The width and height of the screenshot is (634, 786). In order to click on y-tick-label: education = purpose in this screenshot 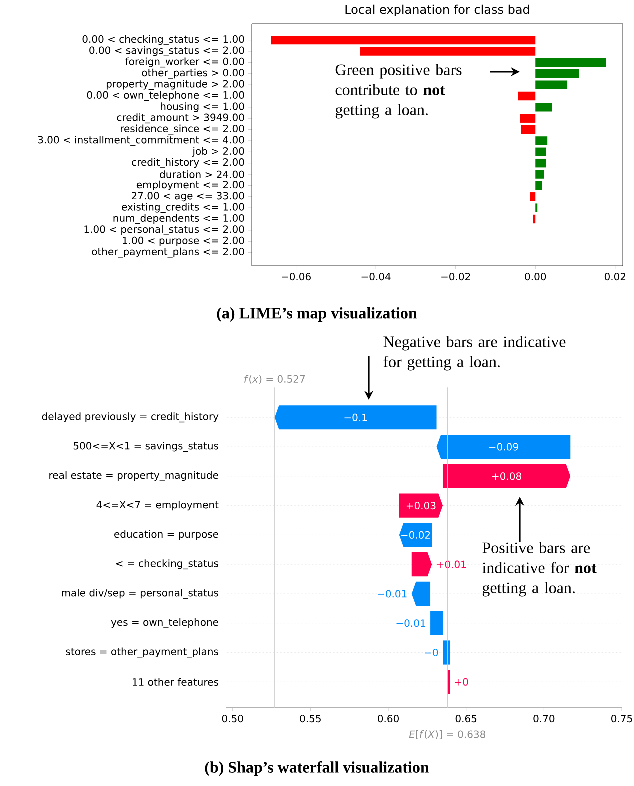, I will do `click(166, 535)`.